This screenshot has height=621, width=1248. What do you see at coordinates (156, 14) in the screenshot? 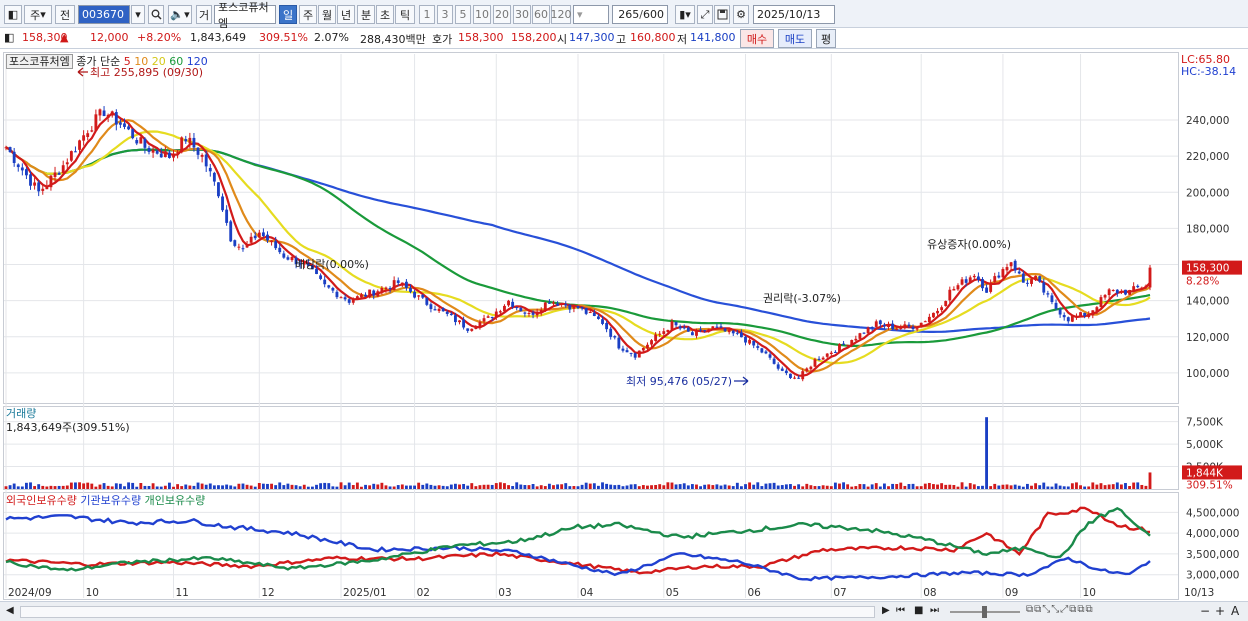
I see `search-icon` at bounding box center [156, 14].